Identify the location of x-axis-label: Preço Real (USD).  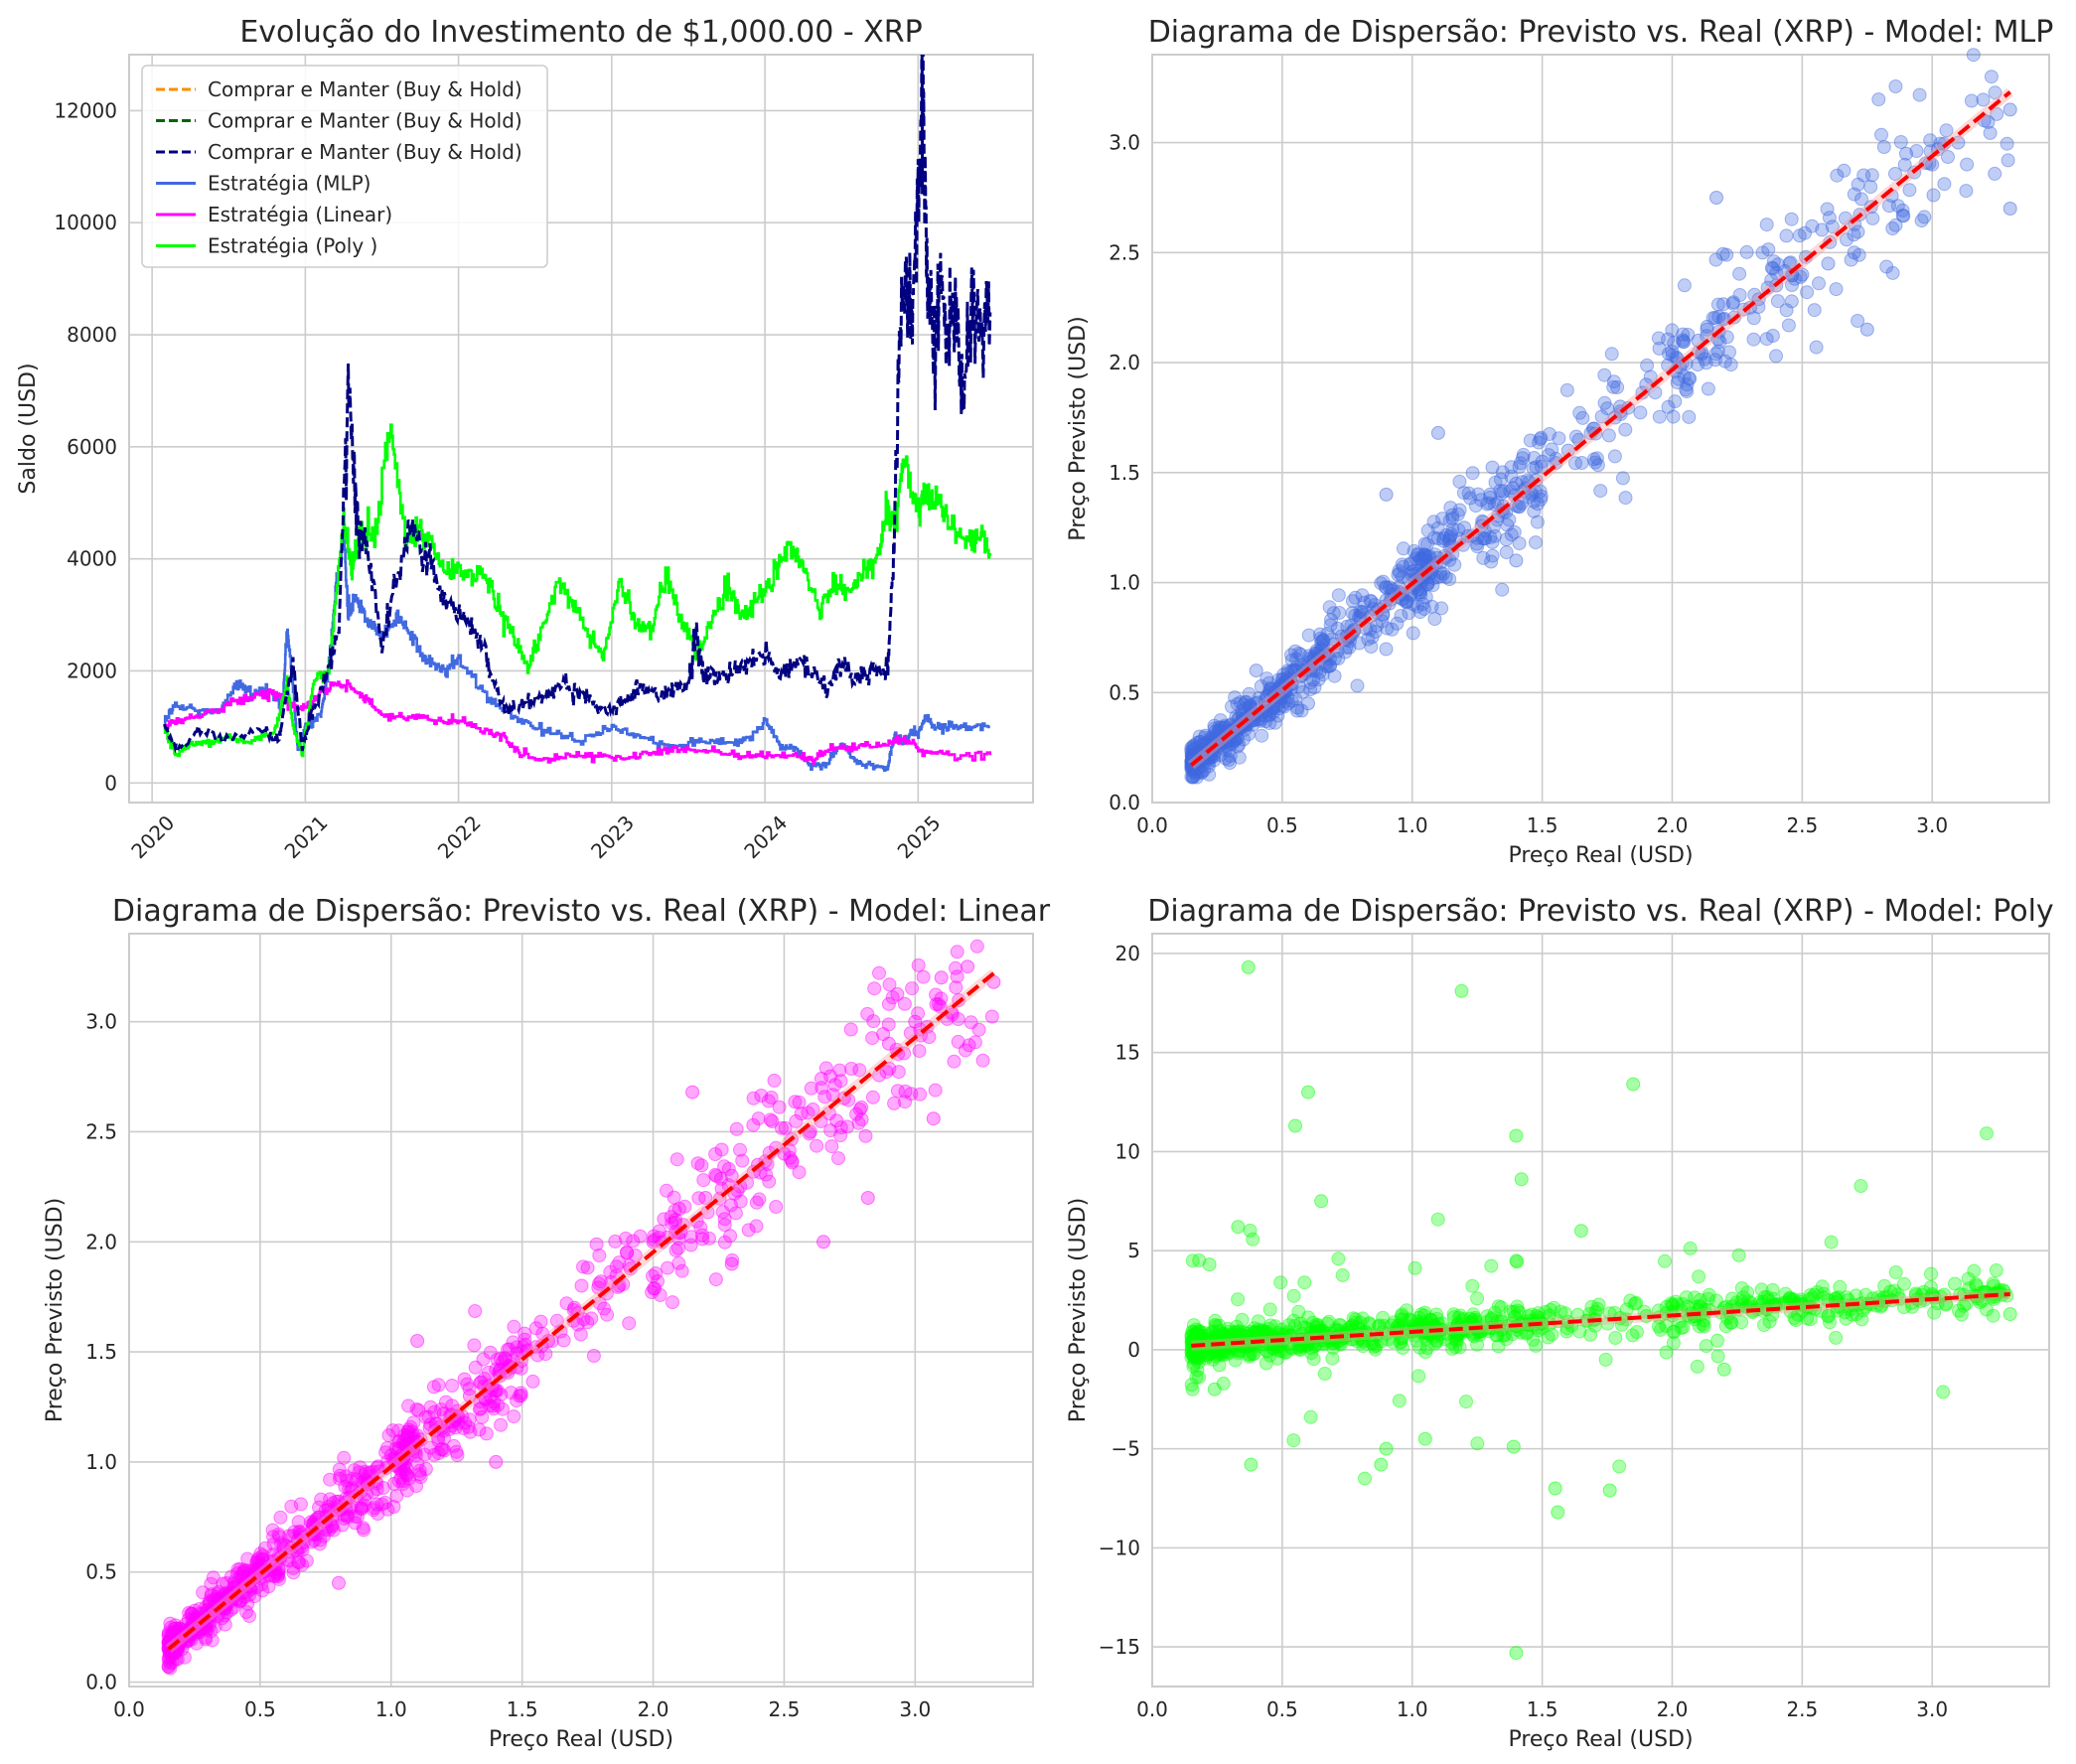
(1600, 855).